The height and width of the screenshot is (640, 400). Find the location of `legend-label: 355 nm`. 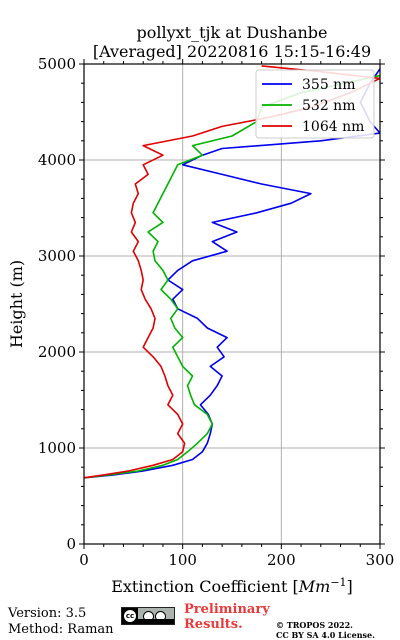

legend-label: 355 nm is located at coordinates (328, 85).